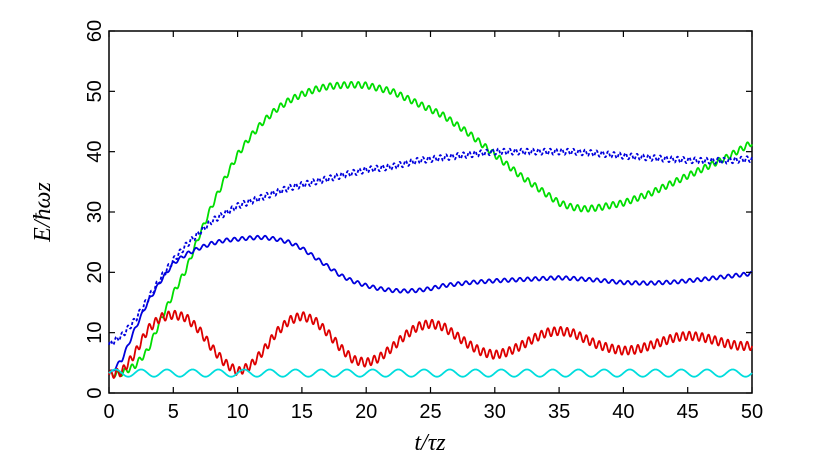 The width and height of the screenshot is (830, 467). I want to click on y-tick-label: 10, so click(95, 333).